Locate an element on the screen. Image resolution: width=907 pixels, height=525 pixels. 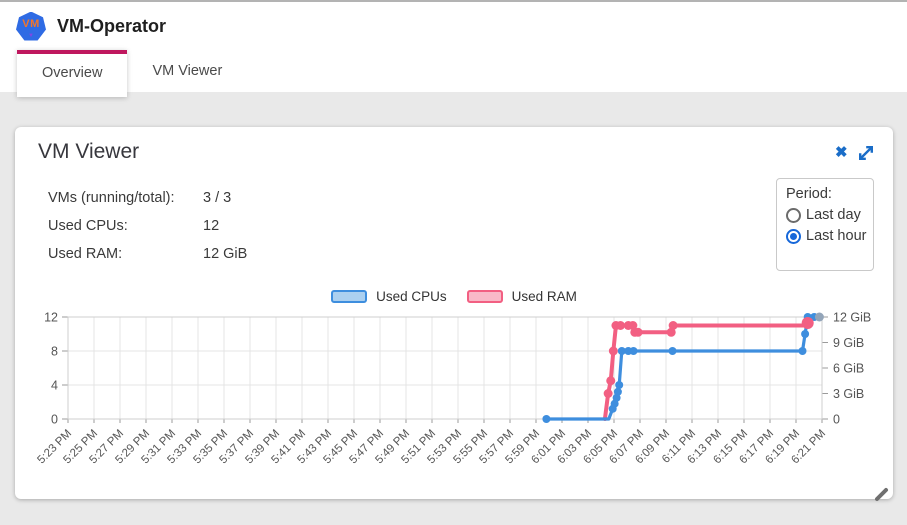
y-right-tick-label: 3 GiB is located at coordinates (848, 394).